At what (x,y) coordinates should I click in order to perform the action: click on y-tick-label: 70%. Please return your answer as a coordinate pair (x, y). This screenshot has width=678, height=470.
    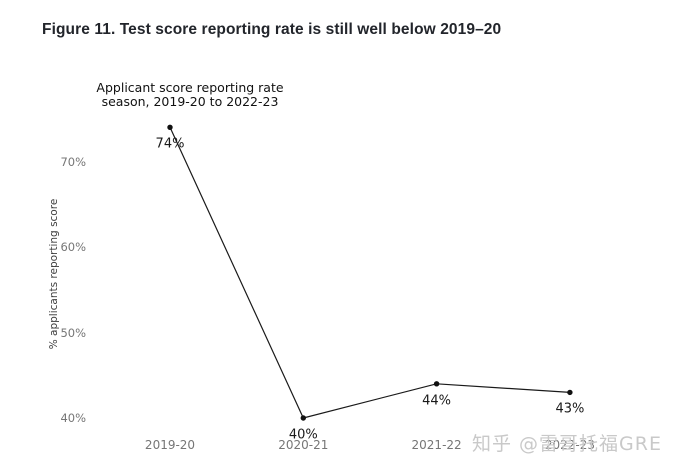
    Looking at the image, I should click on (73, 161).